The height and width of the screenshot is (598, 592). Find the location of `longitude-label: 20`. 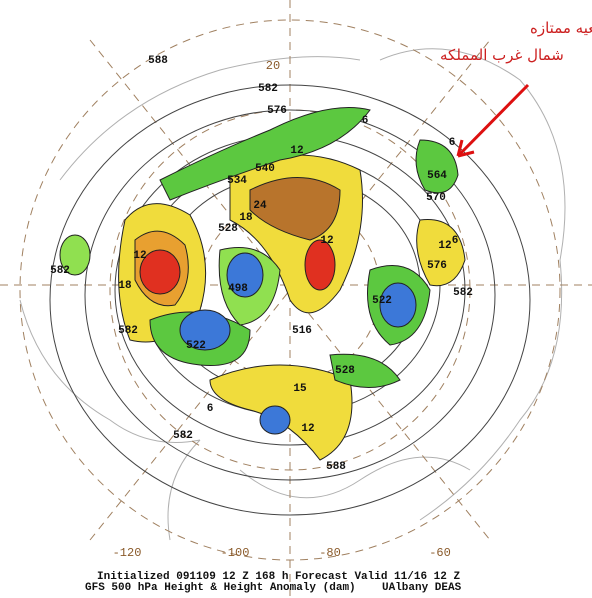

longitude-label: 20 is located at coordinates (273, 66).